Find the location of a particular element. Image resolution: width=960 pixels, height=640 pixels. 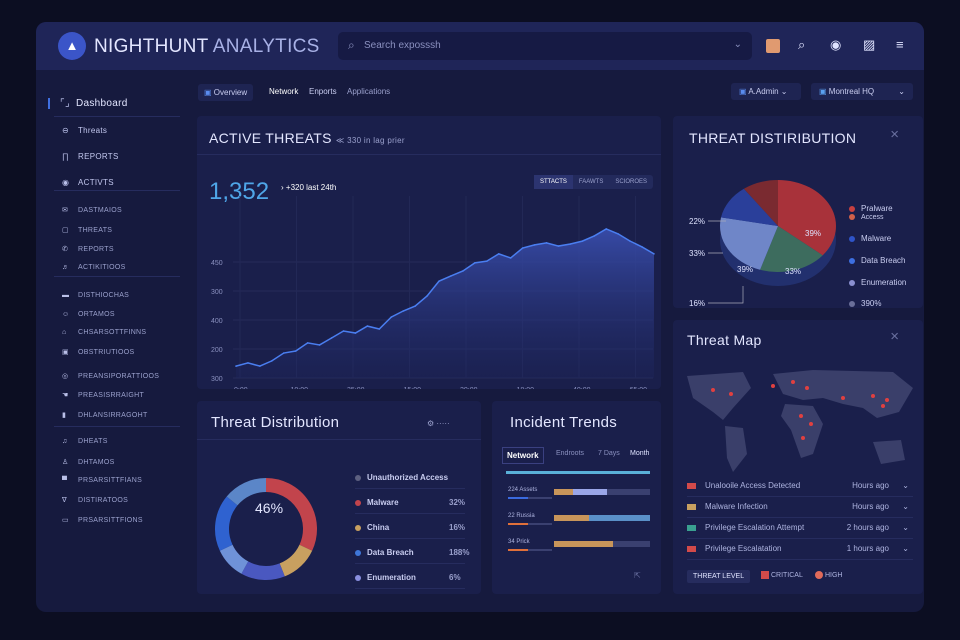

toggle-attacts: STTACTS is located at coordinates (553, 182).